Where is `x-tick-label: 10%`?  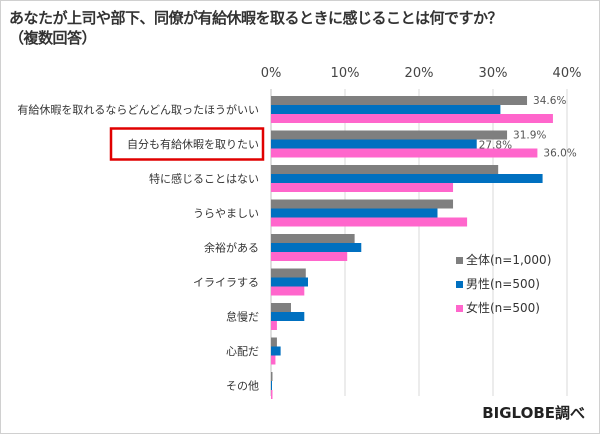
x-tick-label: 10% is located at coordinates (345, 73).